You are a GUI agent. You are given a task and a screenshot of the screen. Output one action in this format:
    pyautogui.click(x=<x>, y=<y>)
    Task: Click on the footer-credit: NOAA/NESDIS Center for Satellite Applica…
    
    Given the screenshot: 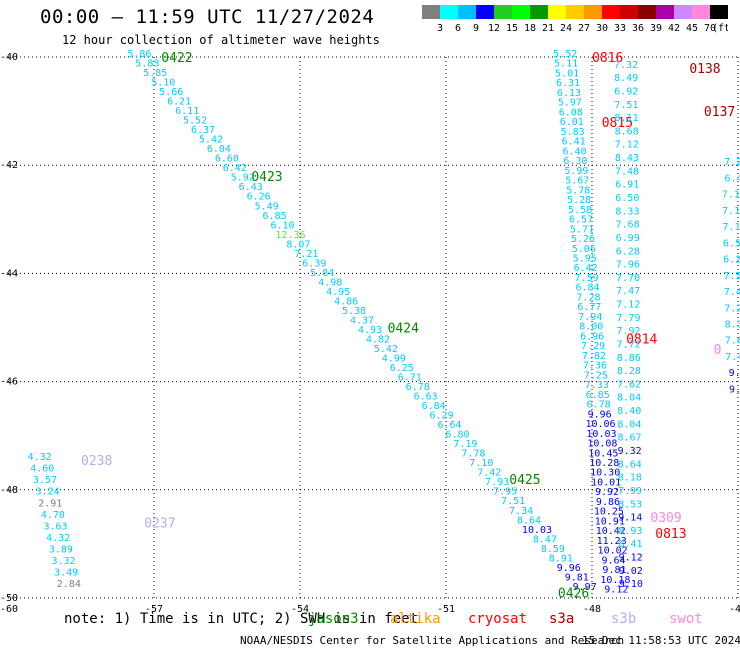 What is the action you would take?
    pyautogui.click(x=432, y=640)
    